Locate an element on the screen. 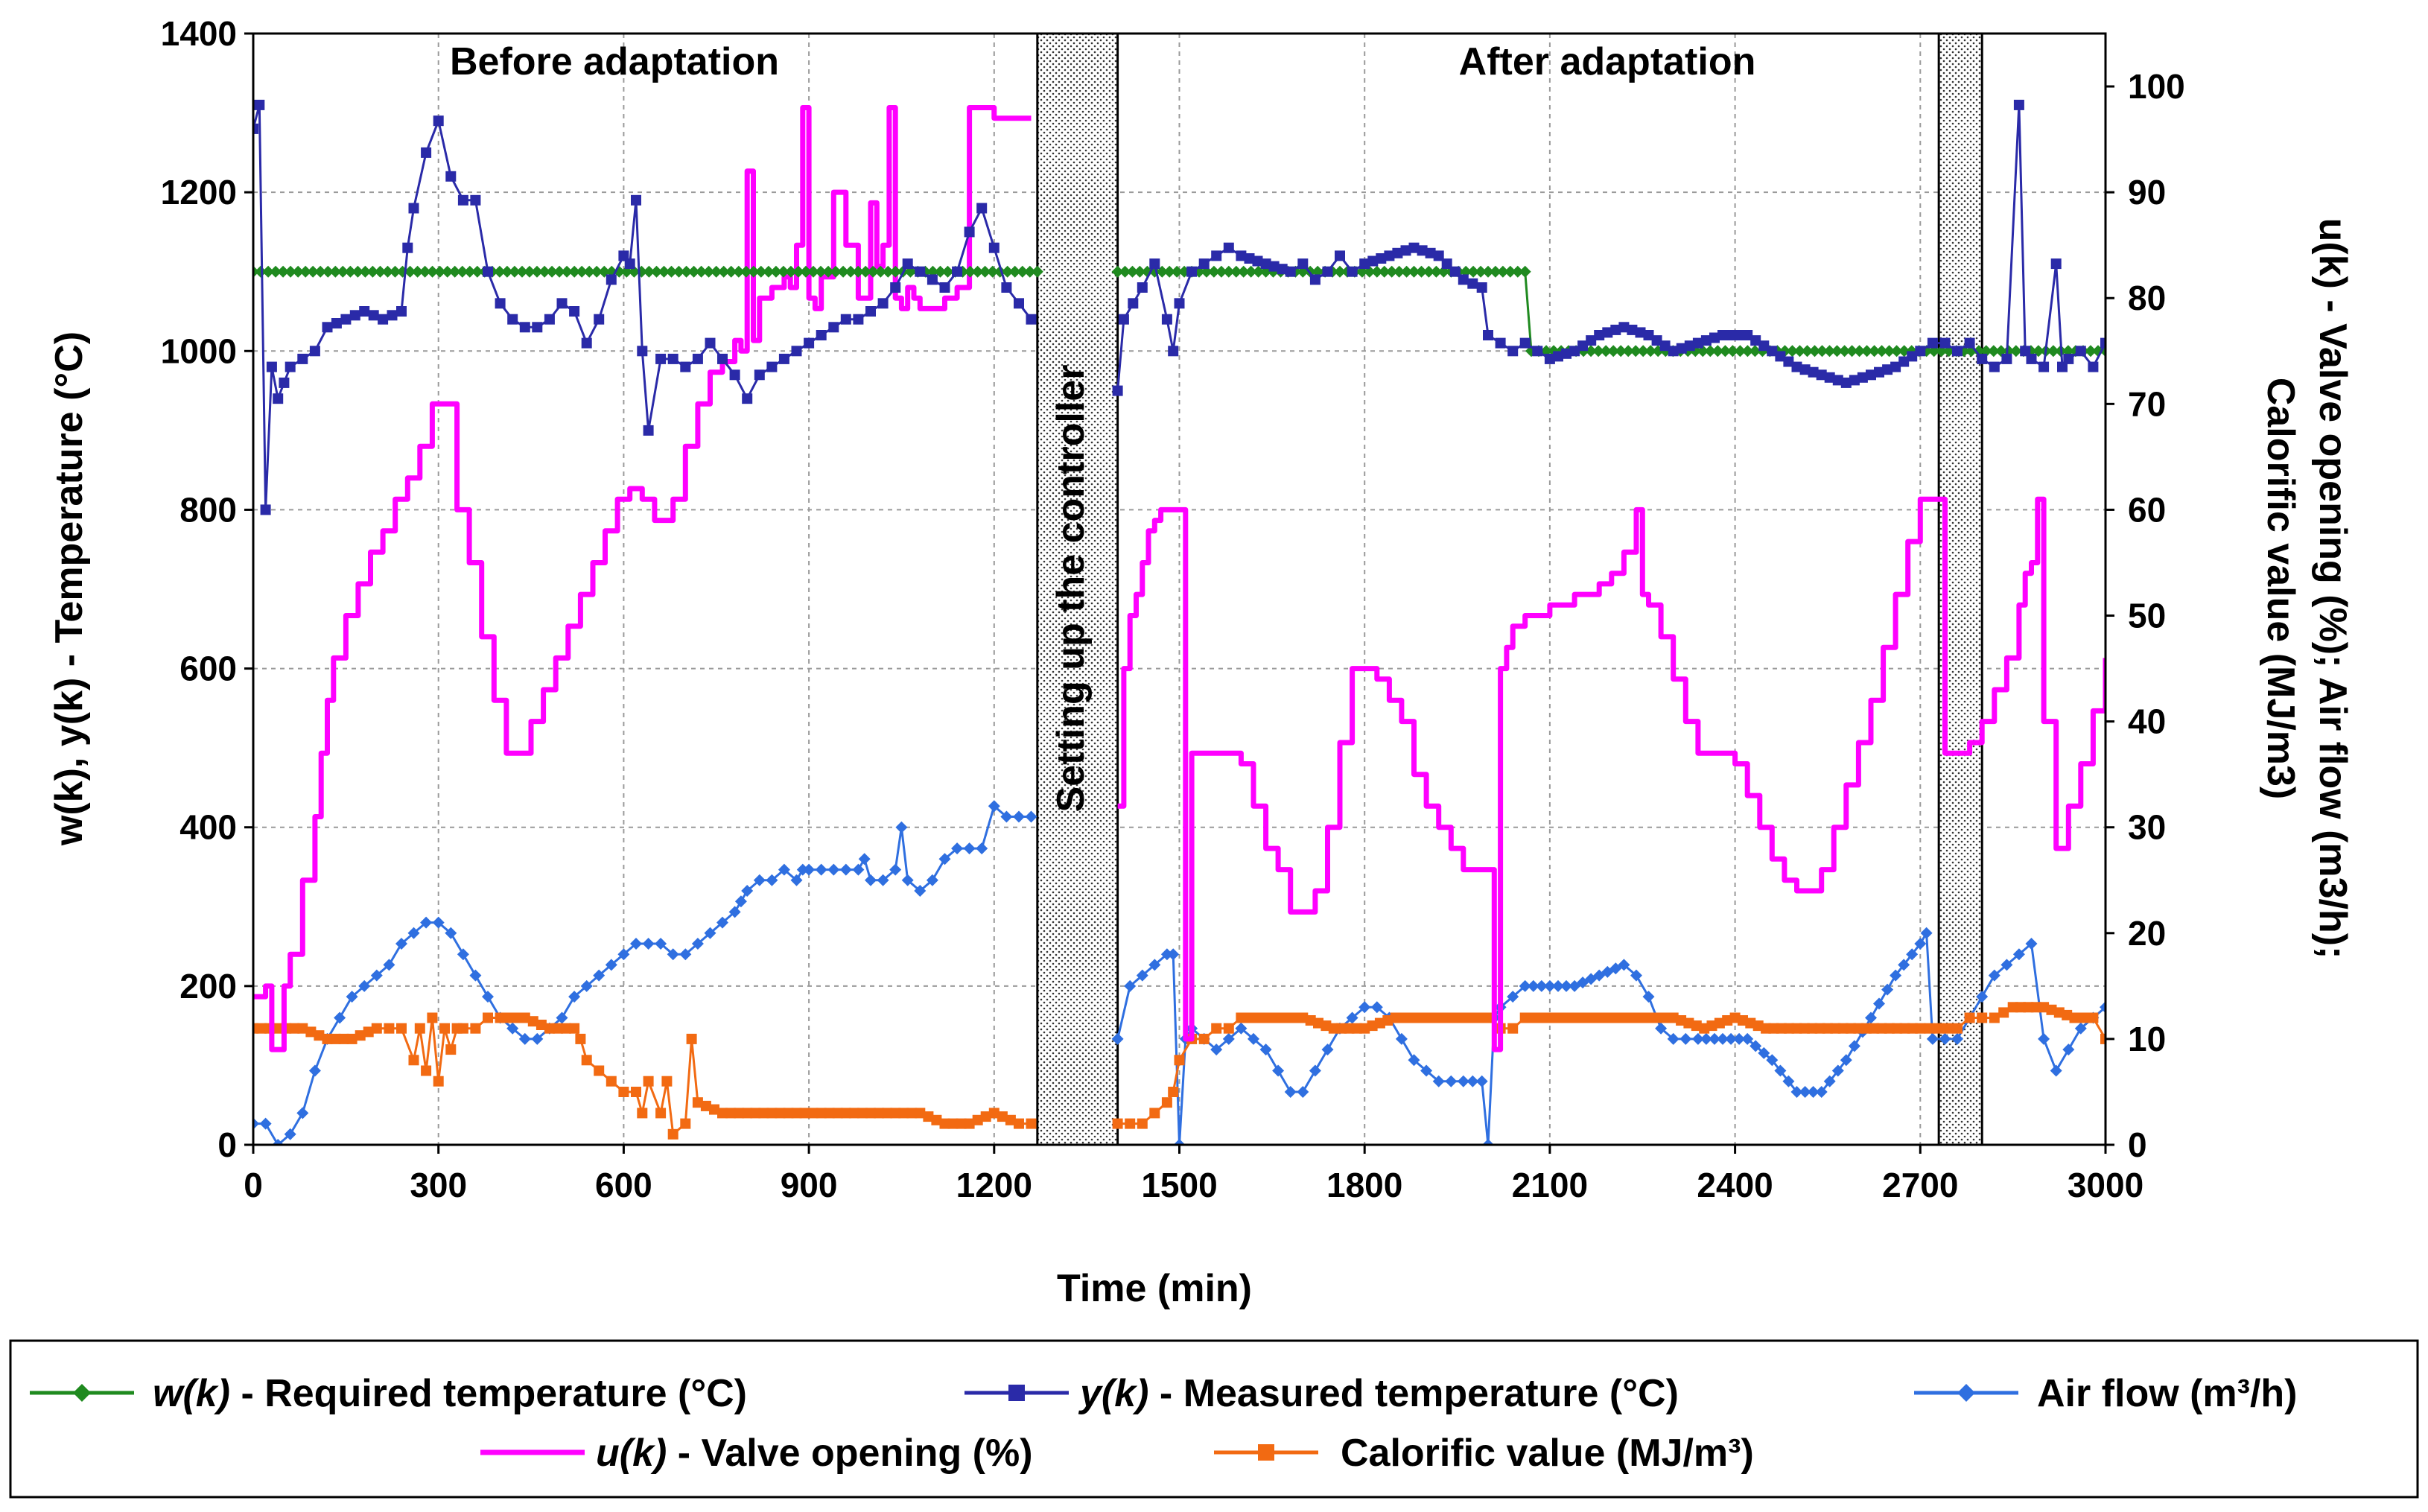 This screenshot has height=1512, width=2428. y-left-tick-label: 400 is located at coordinates (208, 828).